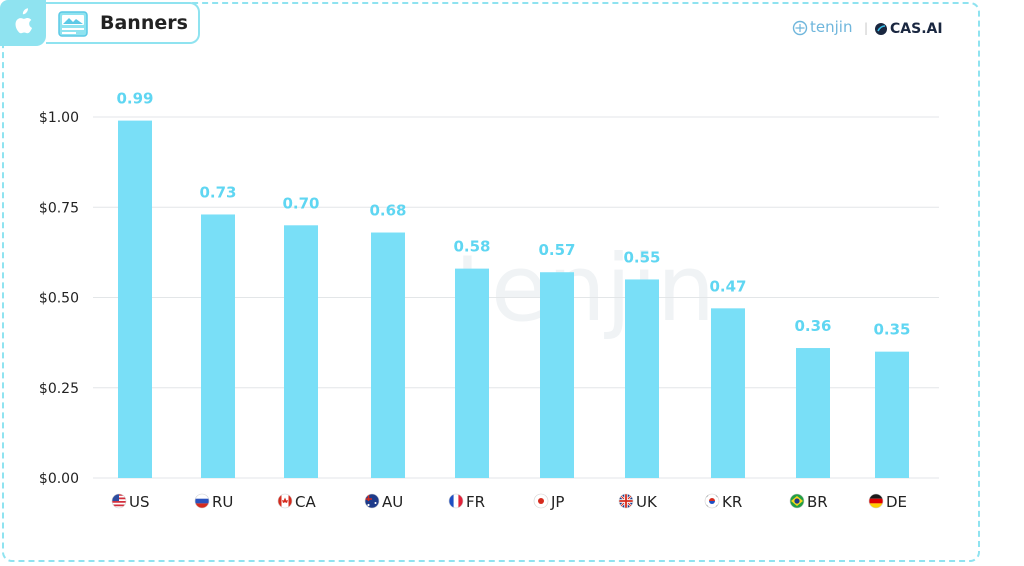 This screenshot has height=566, width=1024. Describe the element at coordinates (813, 413) in the screenshot. I see `bar-br` at that location.